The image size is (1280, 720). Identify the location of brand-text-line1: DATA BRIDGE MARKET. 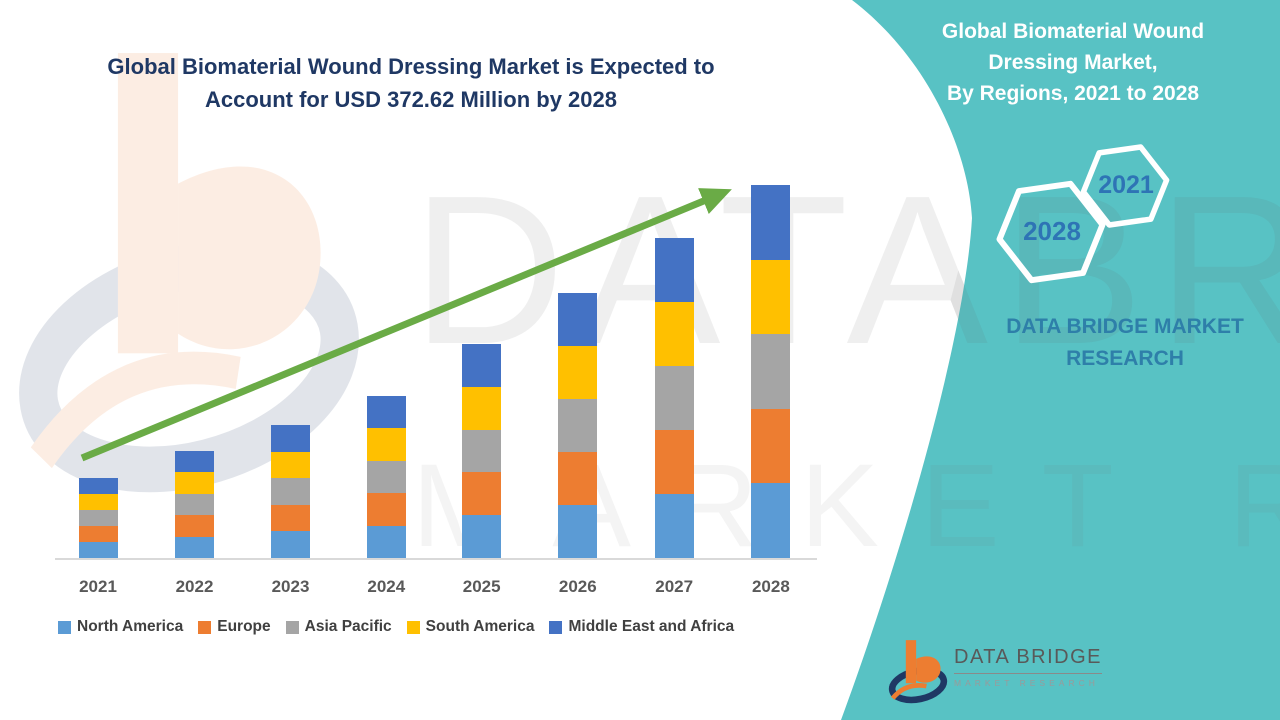
(1125, 326).